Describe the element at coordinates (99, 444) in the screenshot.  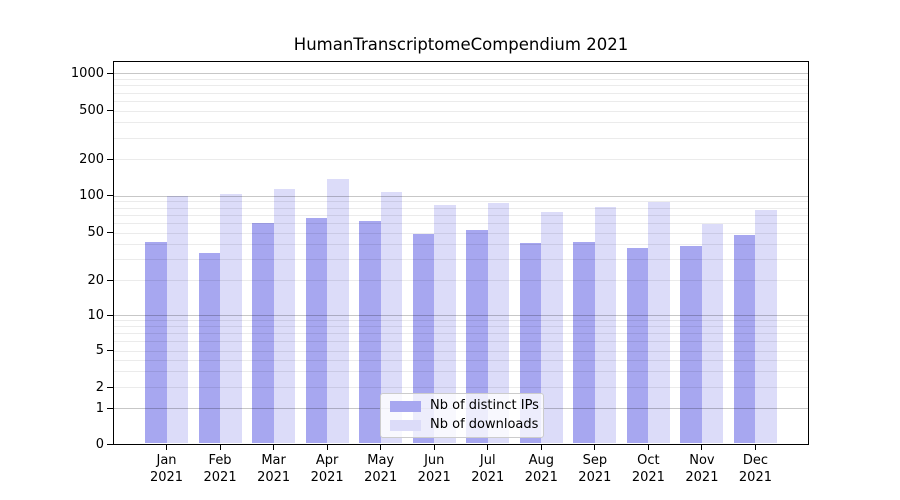
I see `y-tick-label: 0` at that location.